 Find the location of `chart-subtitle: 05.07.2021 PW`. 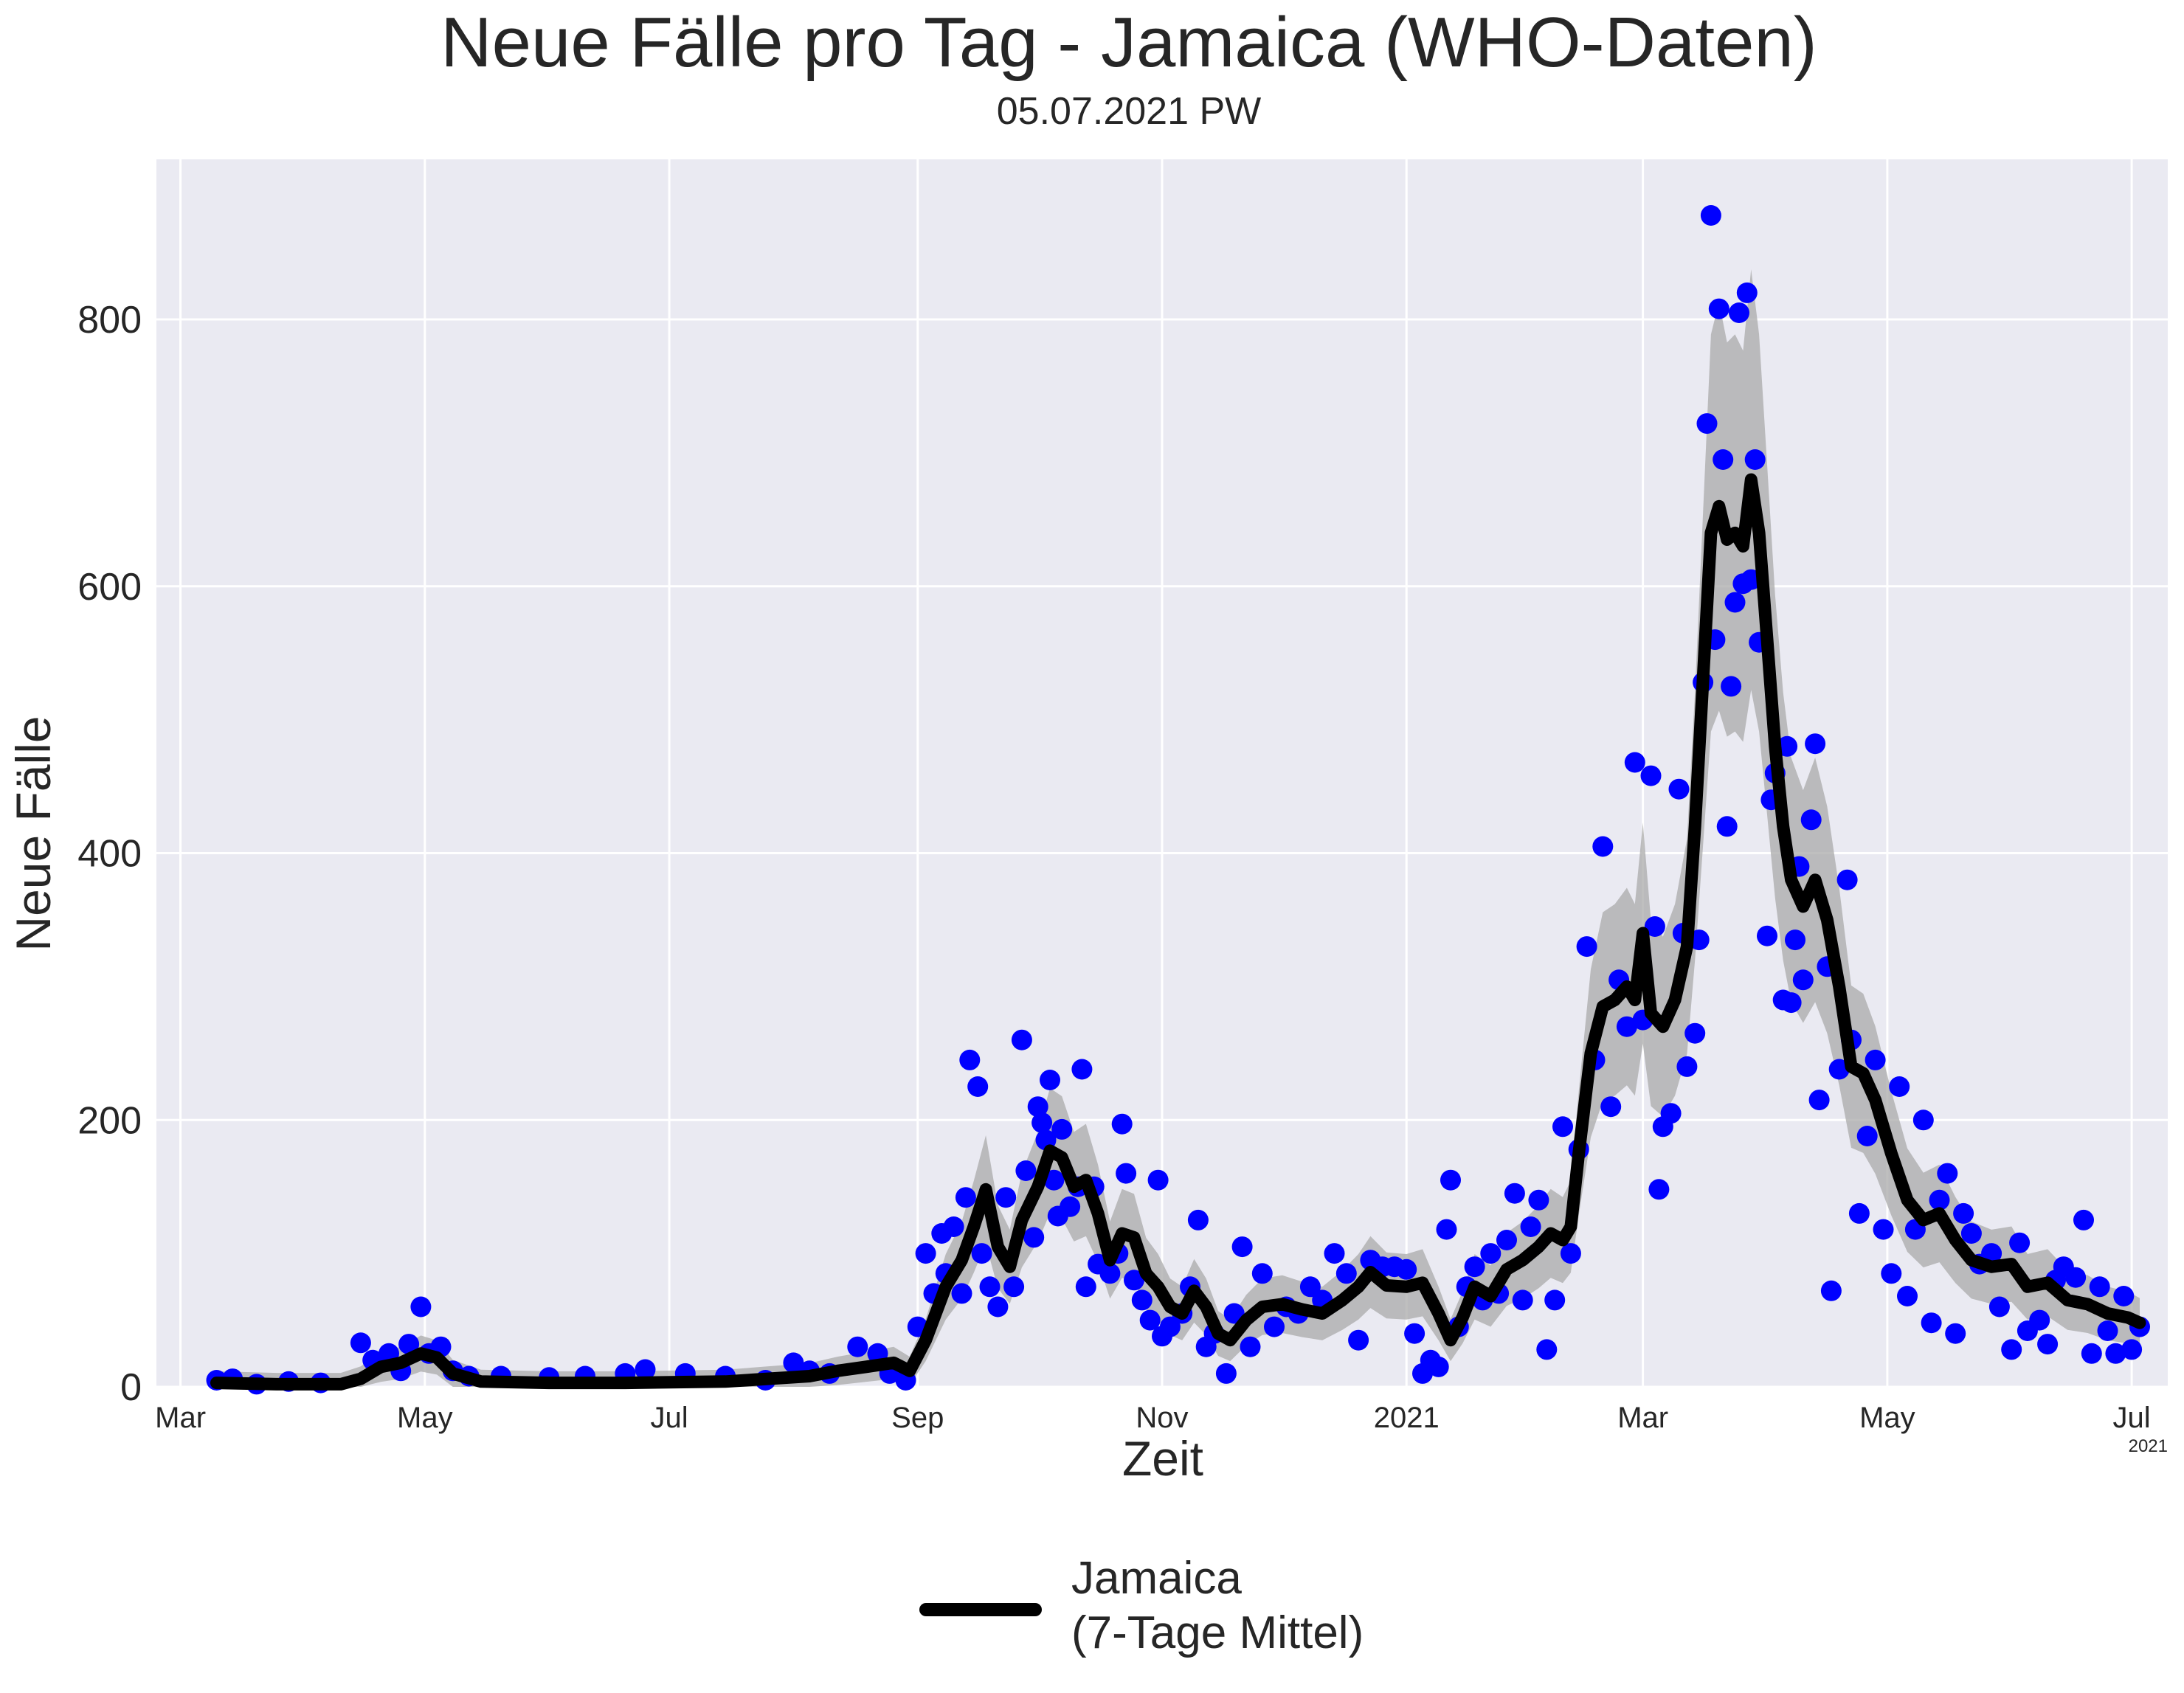

chart-subtitle: 05.07.2021 PW is located at coordinates (1129, 112).